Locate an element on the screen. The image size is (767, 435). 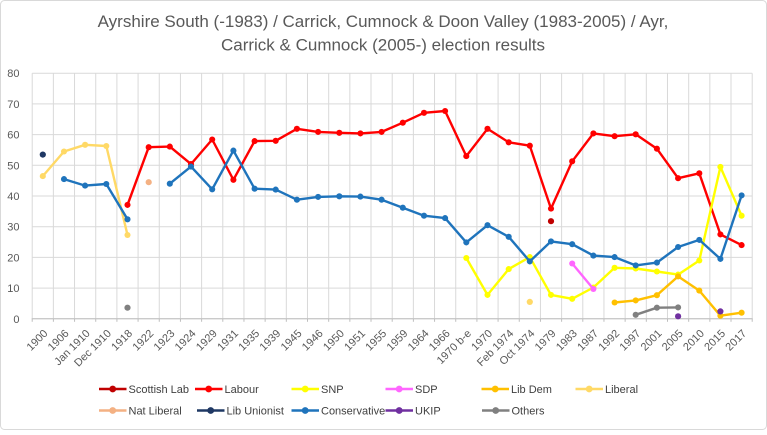
svg-text: SDP is located at coordinates (426, 390).